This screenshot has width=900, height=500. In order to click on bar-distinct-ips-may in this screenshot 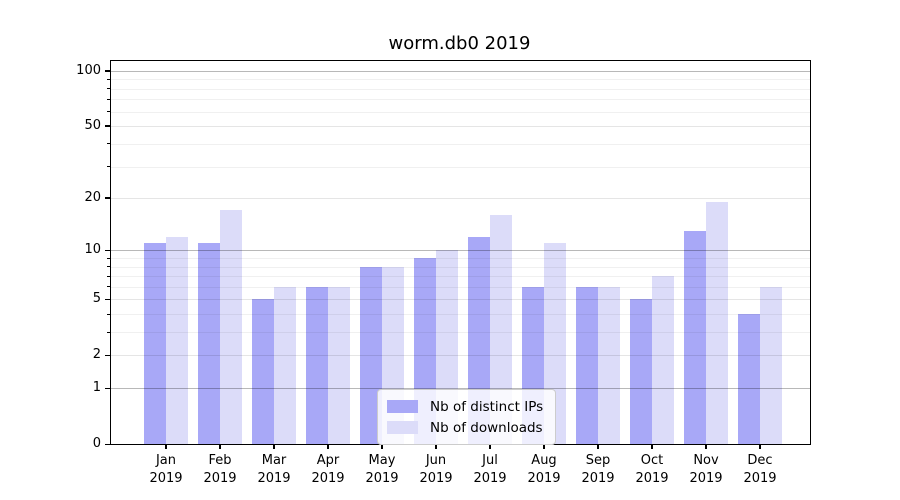, I will do `click(371, 355)`.